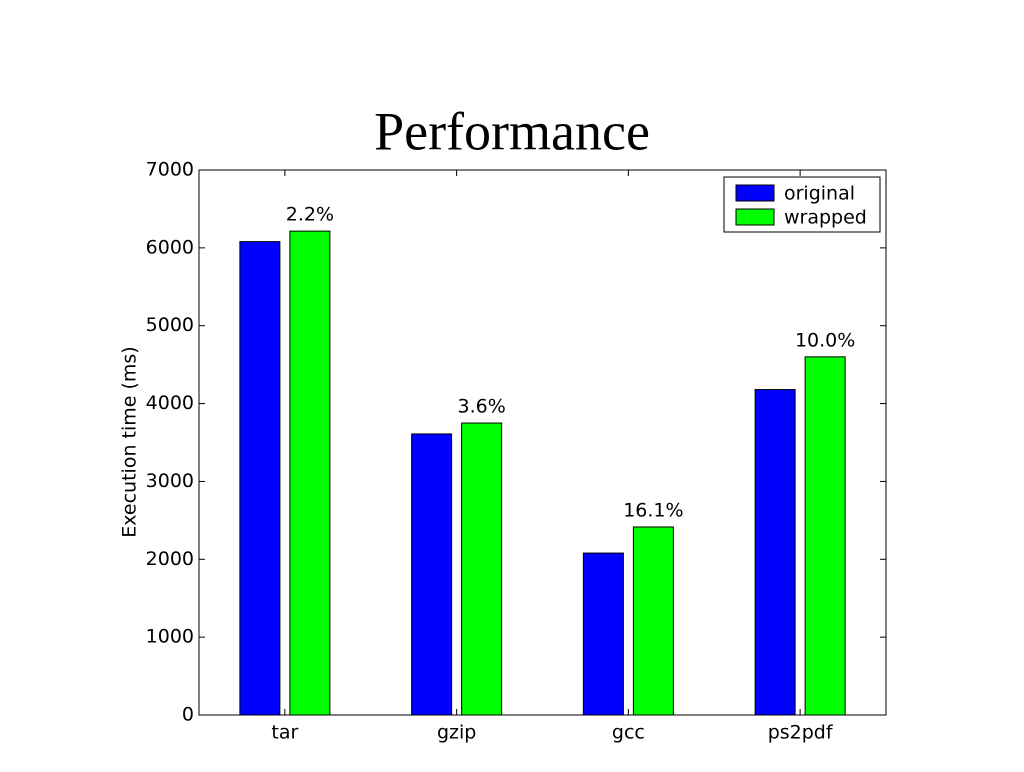 The width and height of the screenshot is (1024, 772). What do you see at coordinates (130, 441) in the screenshot?
I see `y-axis-label: Execution time (ms)` at bounding box center [130, 441].